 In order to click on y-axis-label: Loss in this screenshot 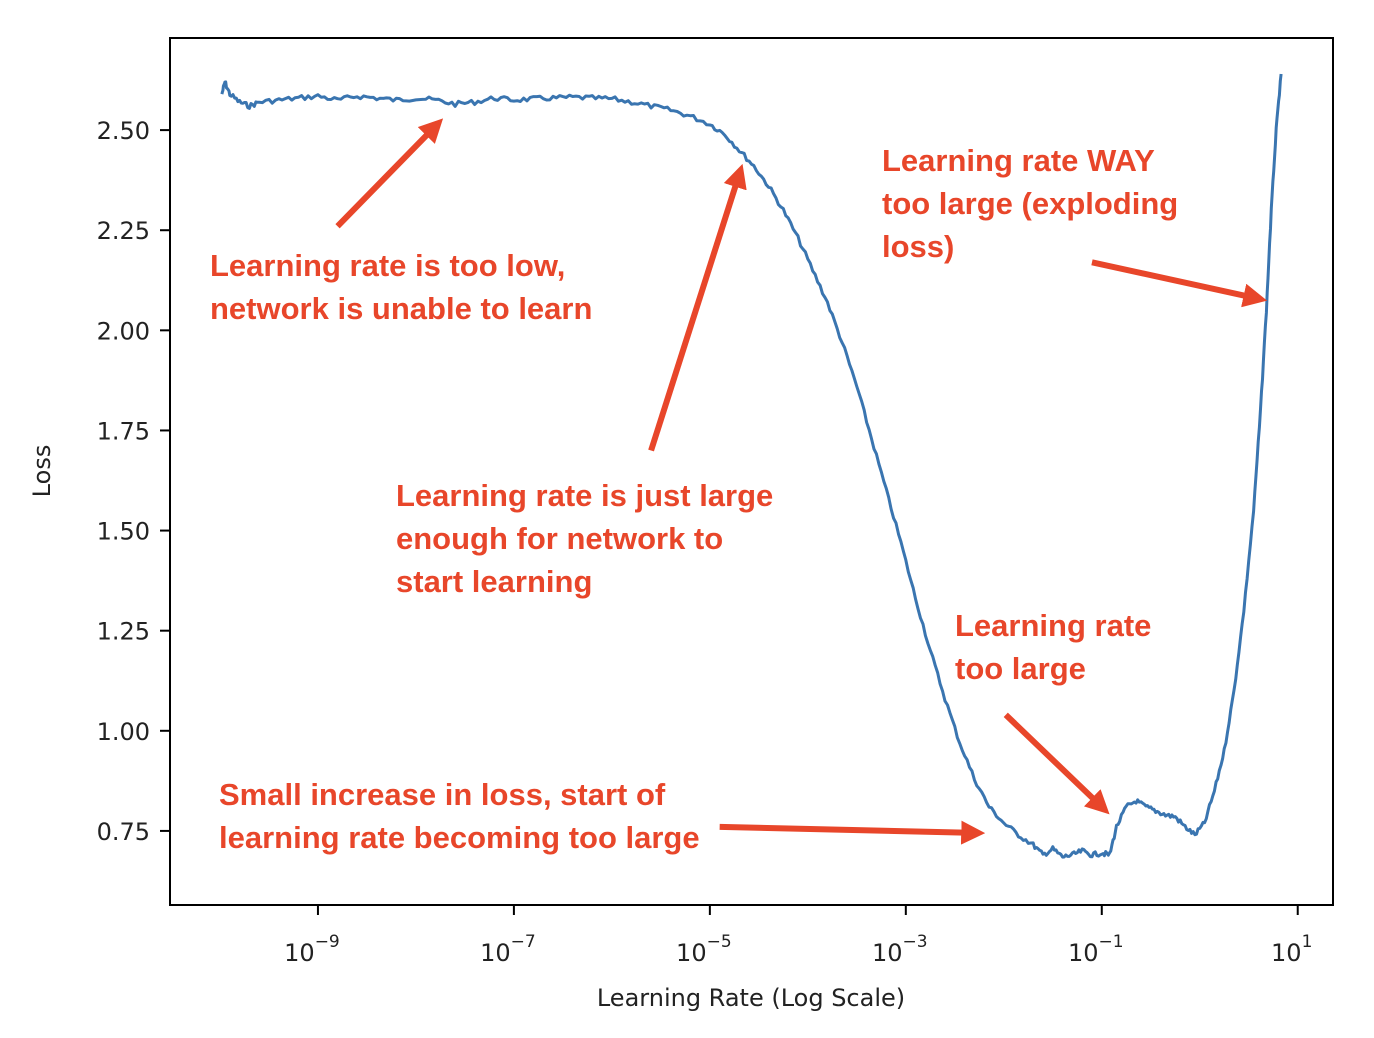, I will do `click(42, 471)`.